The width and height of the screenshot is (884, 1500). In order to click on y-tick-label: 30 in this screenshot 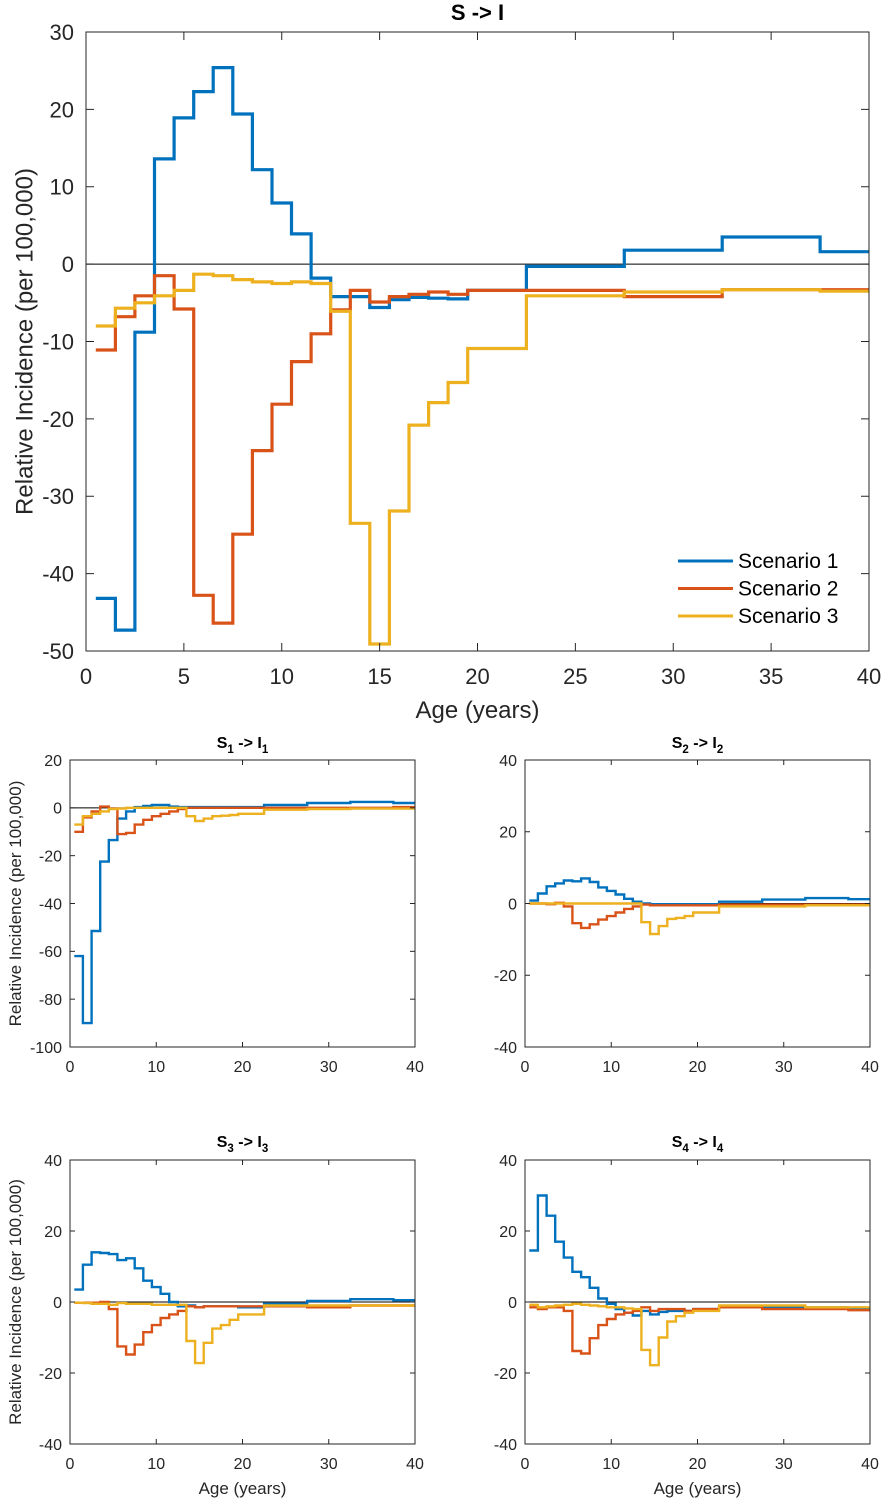, I will do `click(62, 32)`.